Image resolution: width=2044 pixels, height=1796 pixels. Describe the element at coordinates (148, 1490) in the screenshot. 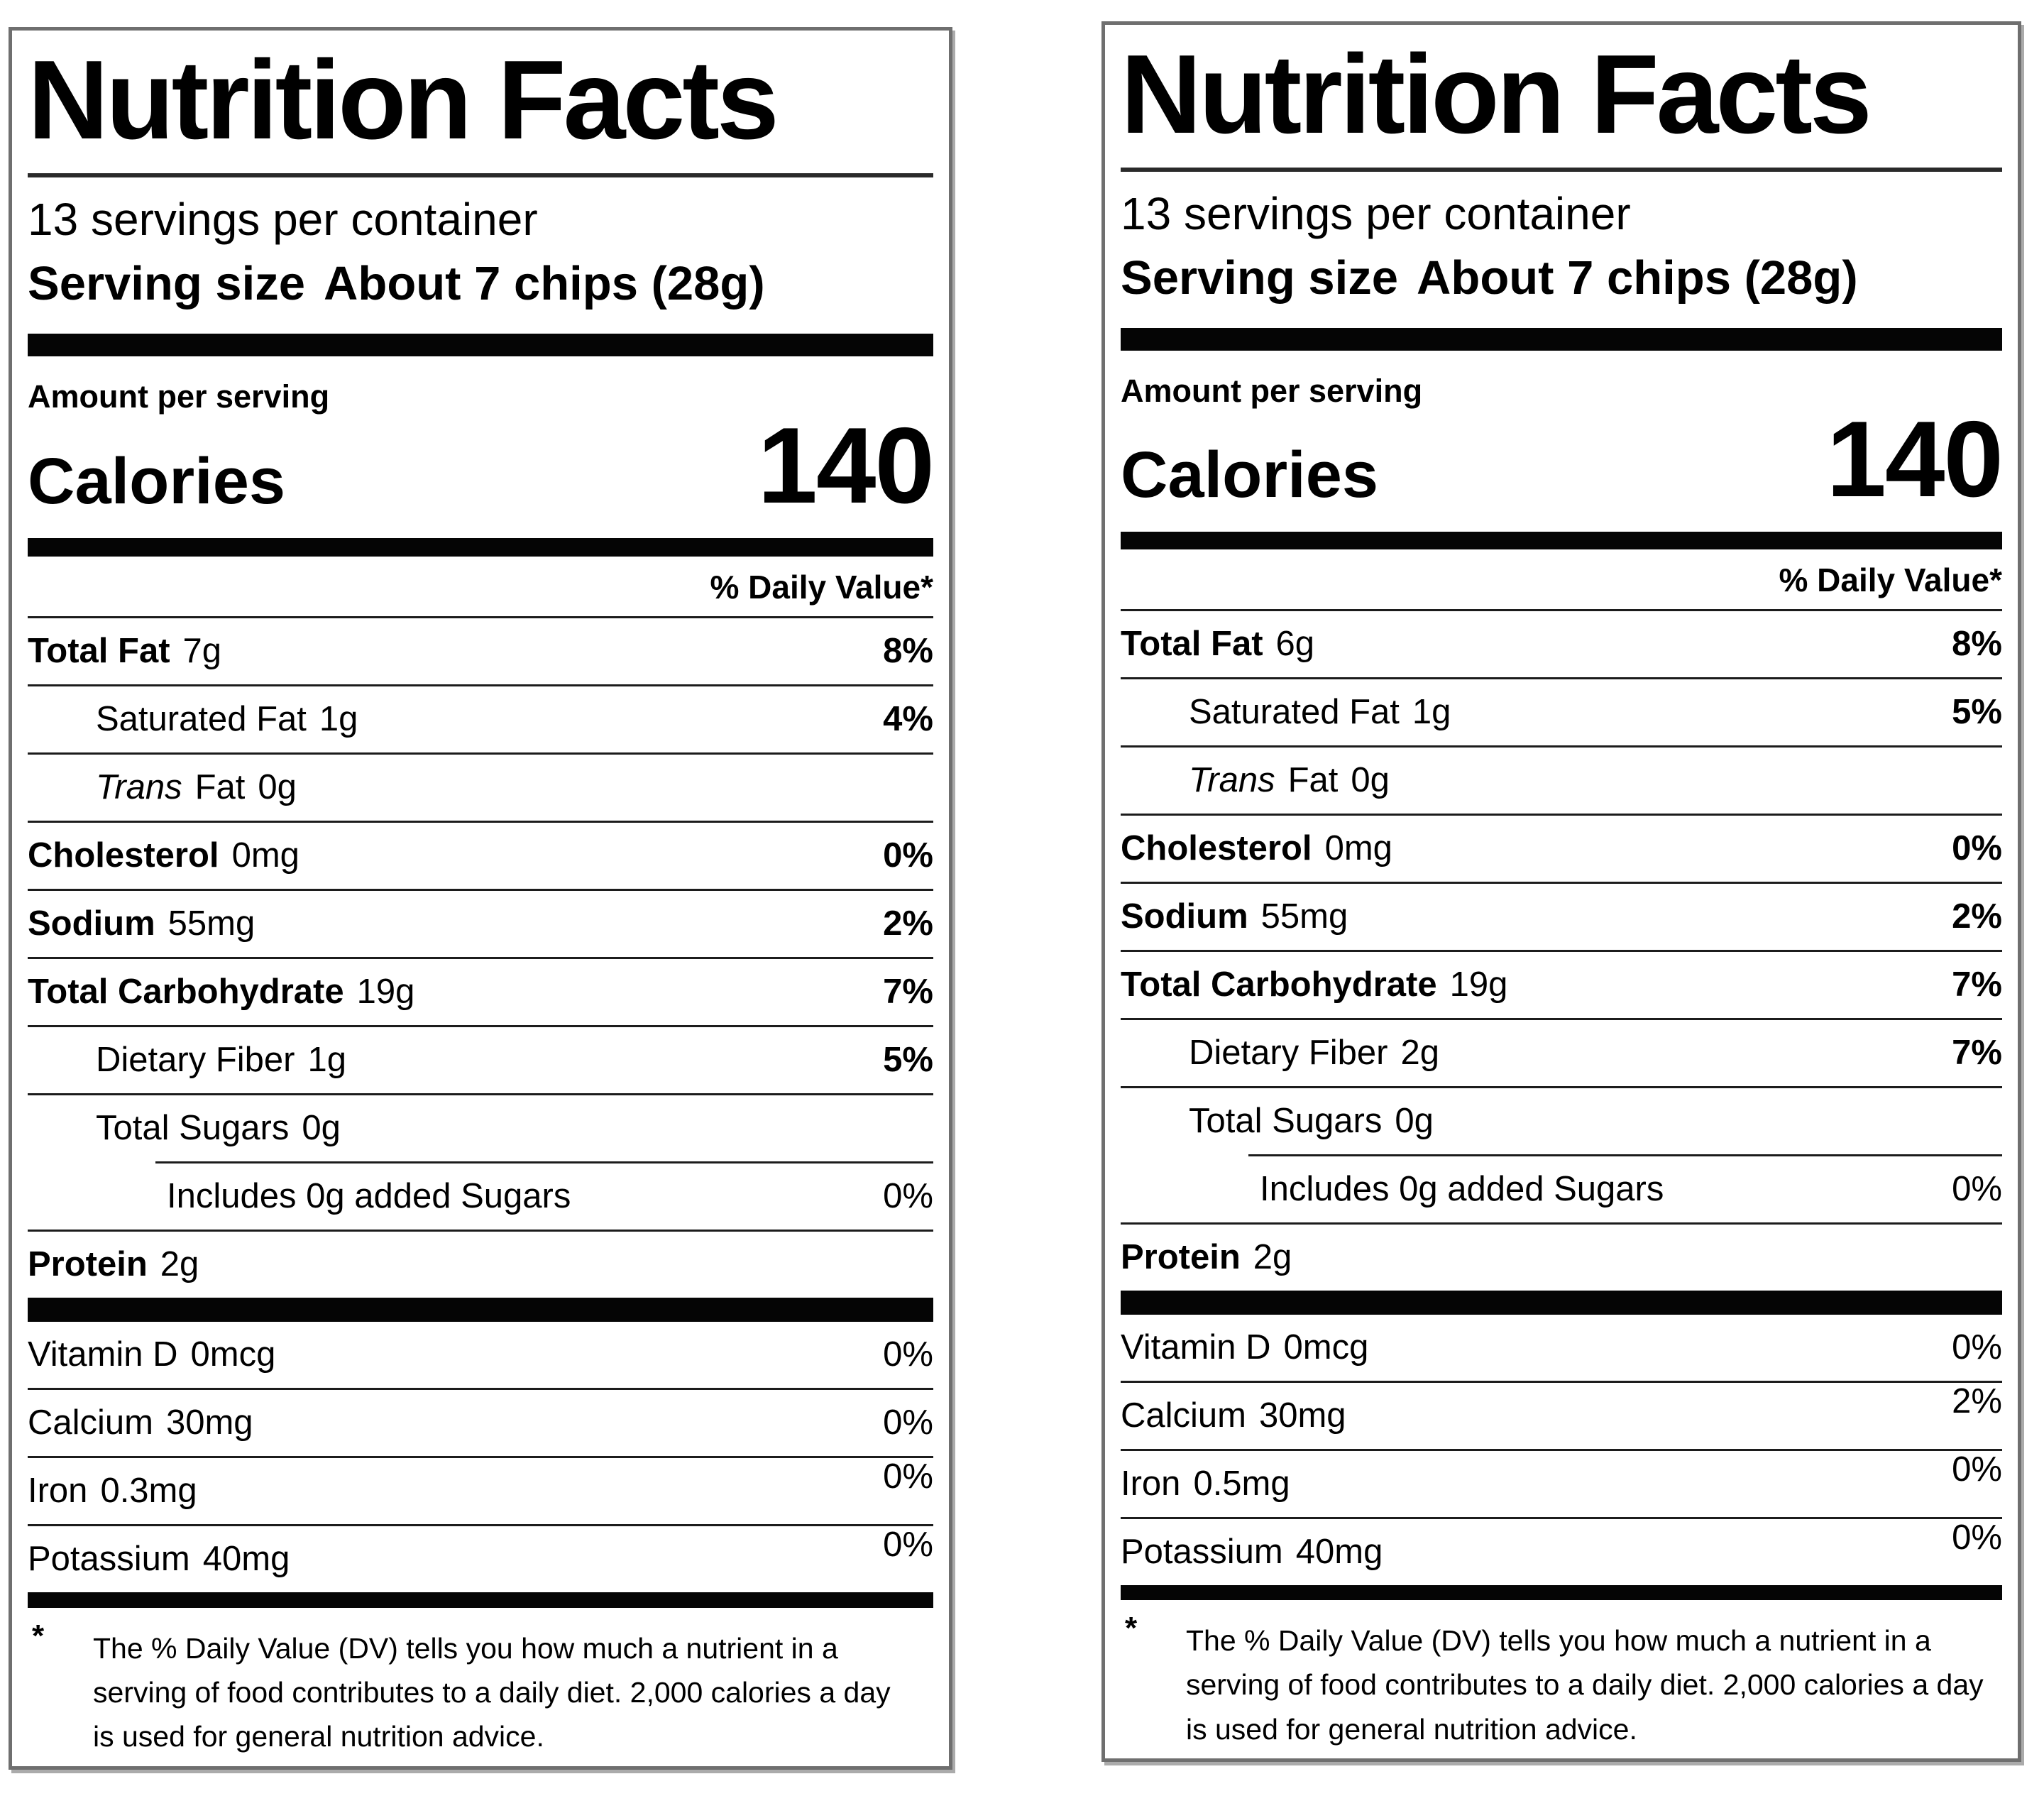

I see `nutrient-amount: 0.3mg` at that location.